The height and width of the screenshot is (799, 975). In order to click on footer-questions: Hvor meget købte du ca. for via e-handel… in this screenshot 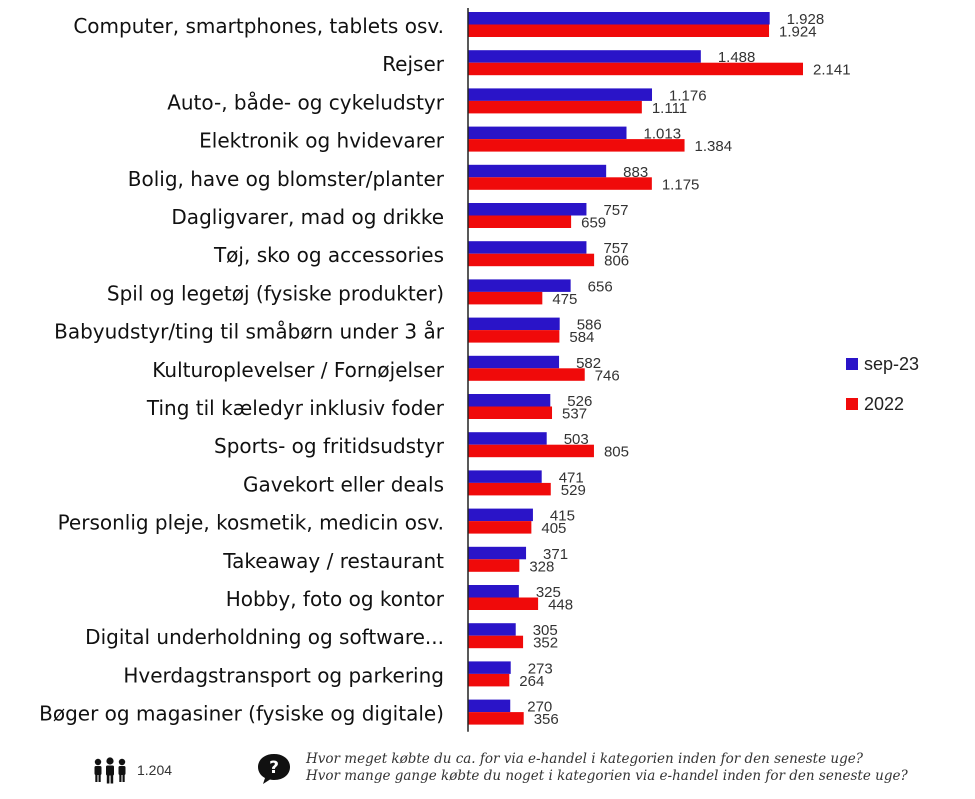, I will do `click(607, 768)`.